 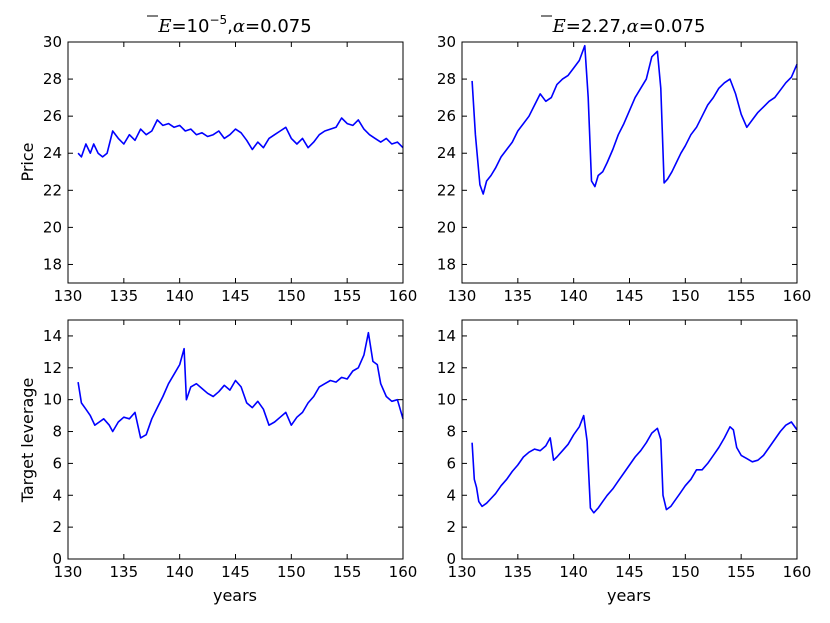 What do you see at coordinates (218, 20) in the screenshot?
I see `title-exponent: −5` at bounding box center [218, 20].